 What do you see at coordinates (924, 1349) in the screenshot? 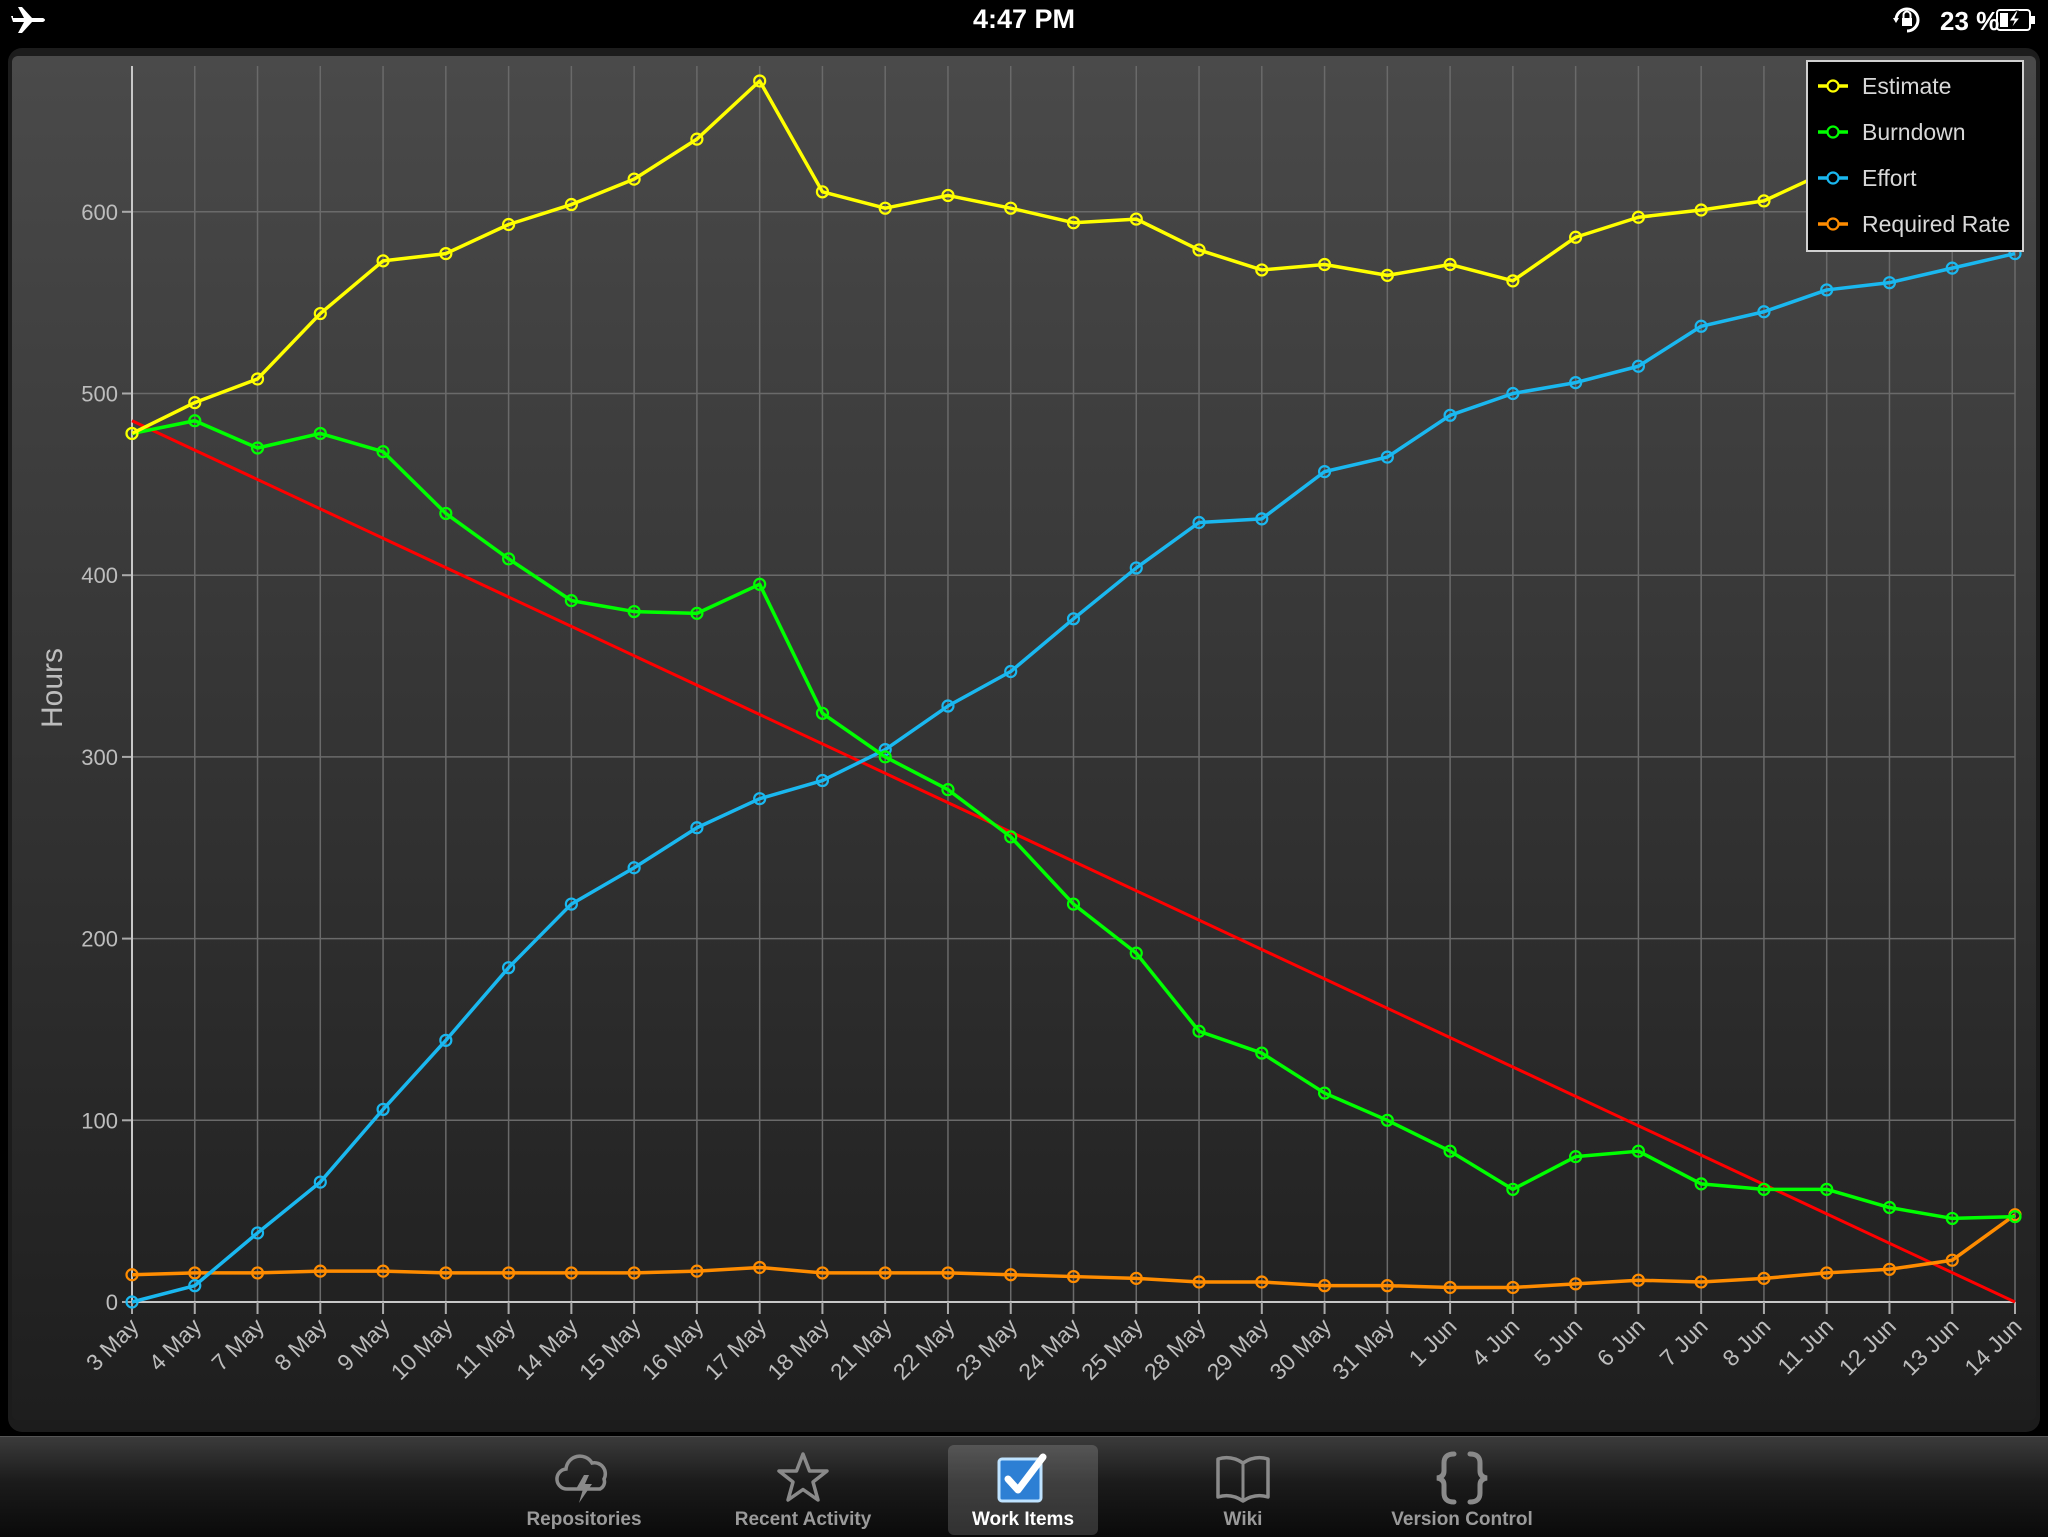
I see `x-tick-label: 22 May` at bounding box center [924, 1349].